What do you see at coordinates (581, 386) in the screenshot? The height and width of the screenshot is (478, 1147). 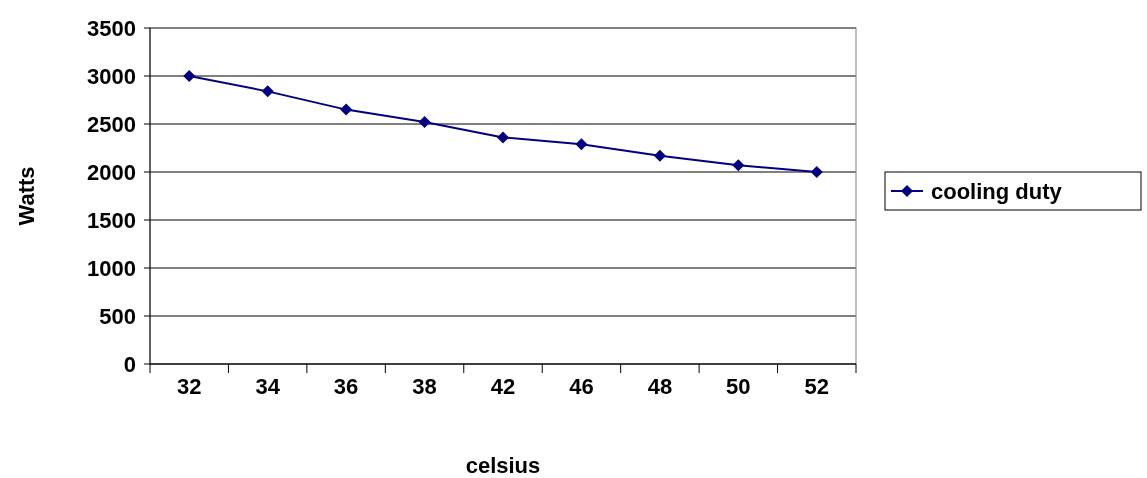 I see `x-tick-label: 46` at bounding box center [581, 386].